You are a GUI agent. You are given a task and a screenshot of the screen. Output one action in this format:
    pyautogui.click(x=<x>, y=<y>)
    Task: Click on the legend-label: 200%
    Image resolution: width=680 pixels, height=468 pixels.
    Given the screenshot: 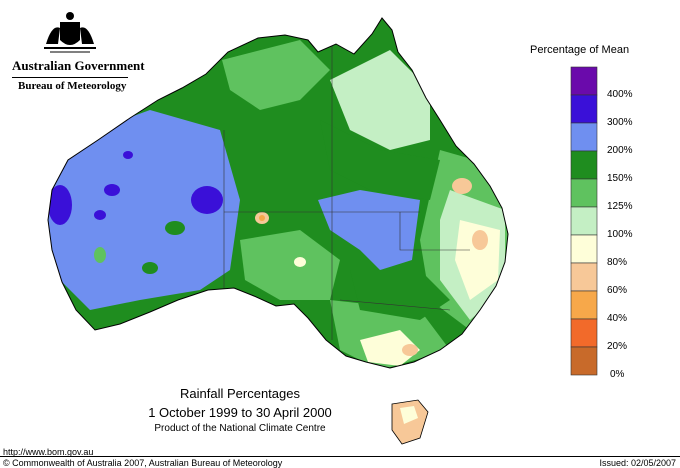 What is the action you would take?
    pyautogui.click(x=620, y=150)
    